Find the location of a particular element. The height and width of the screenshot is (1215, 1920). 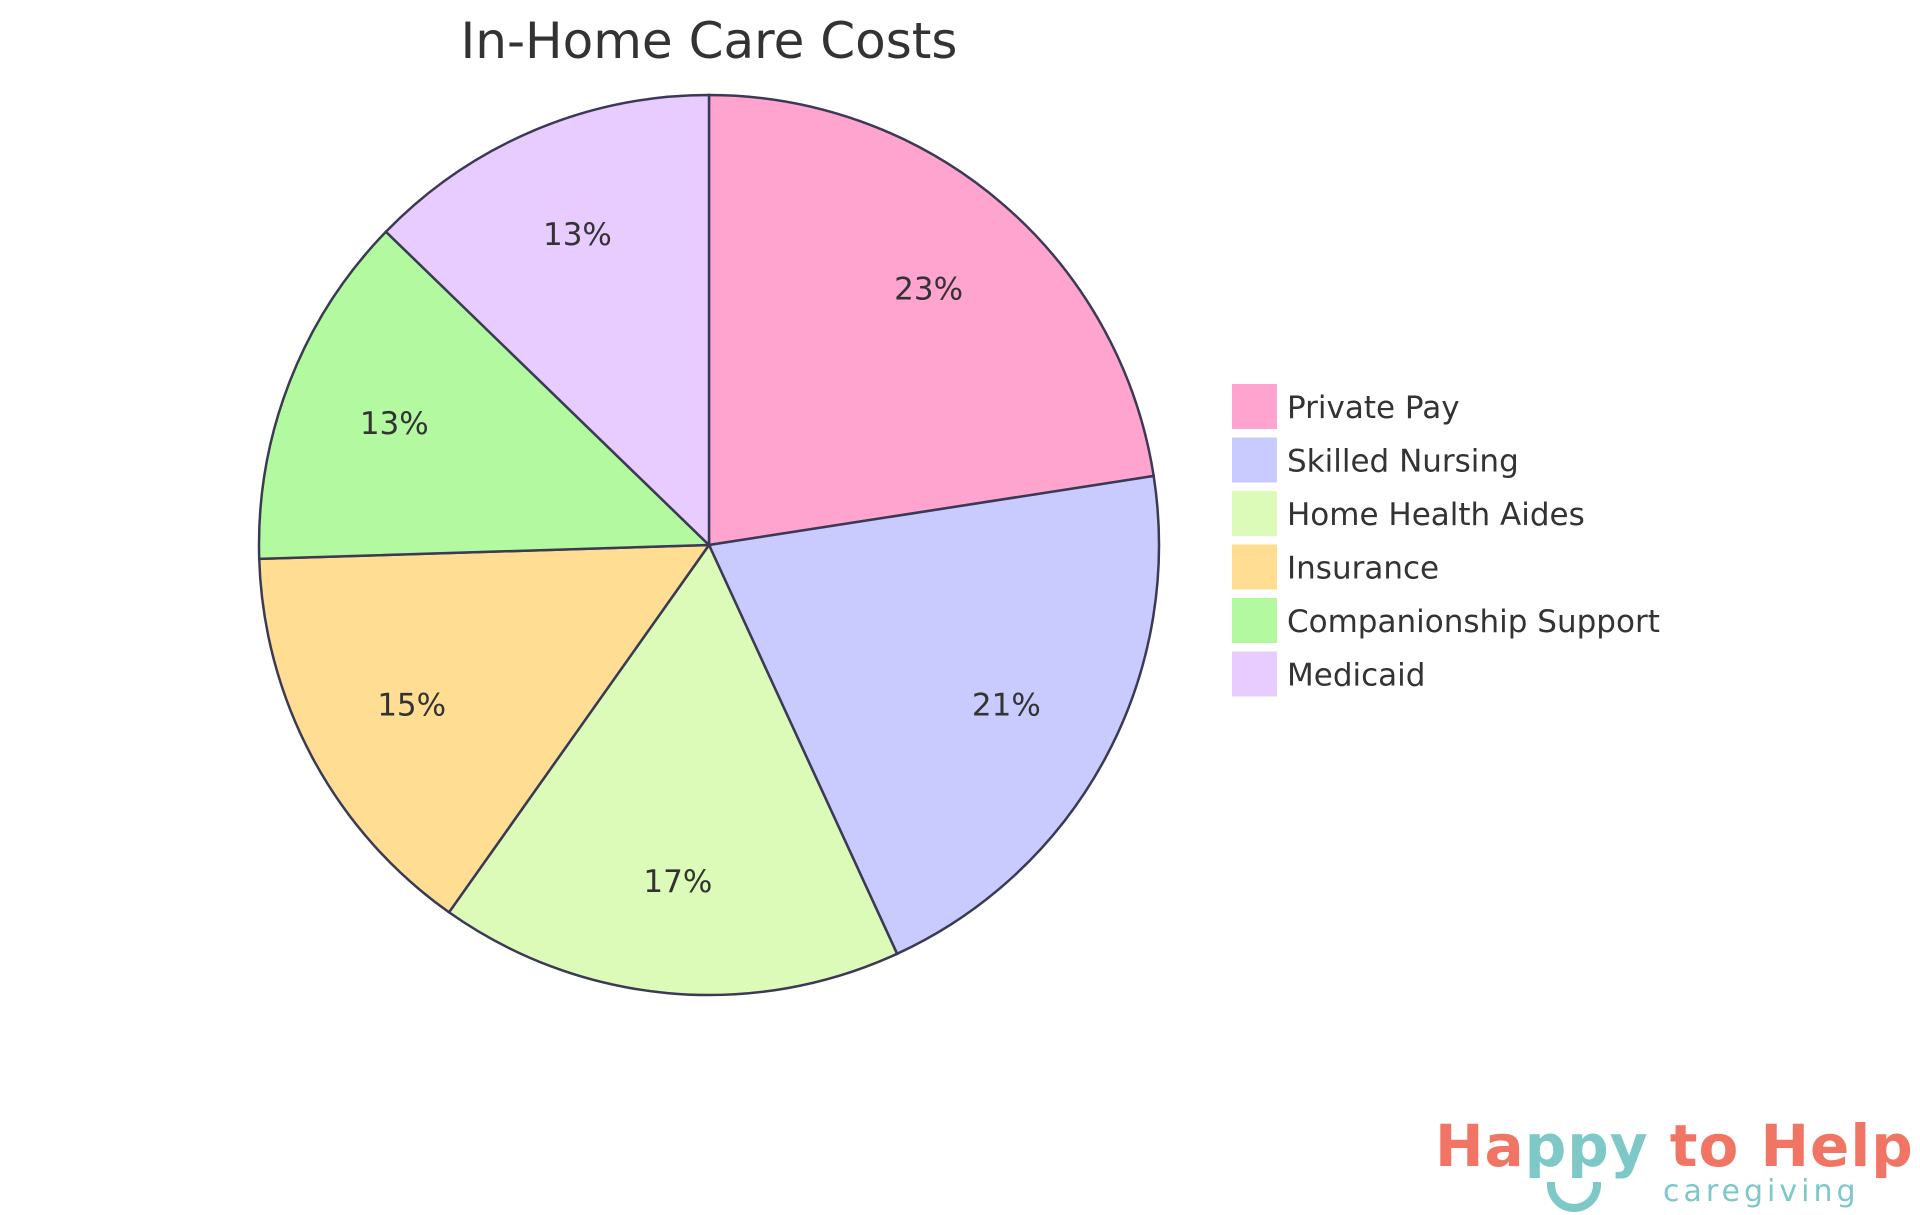

logo-text-accent: ppy is located at coordinates (1586, 1146).